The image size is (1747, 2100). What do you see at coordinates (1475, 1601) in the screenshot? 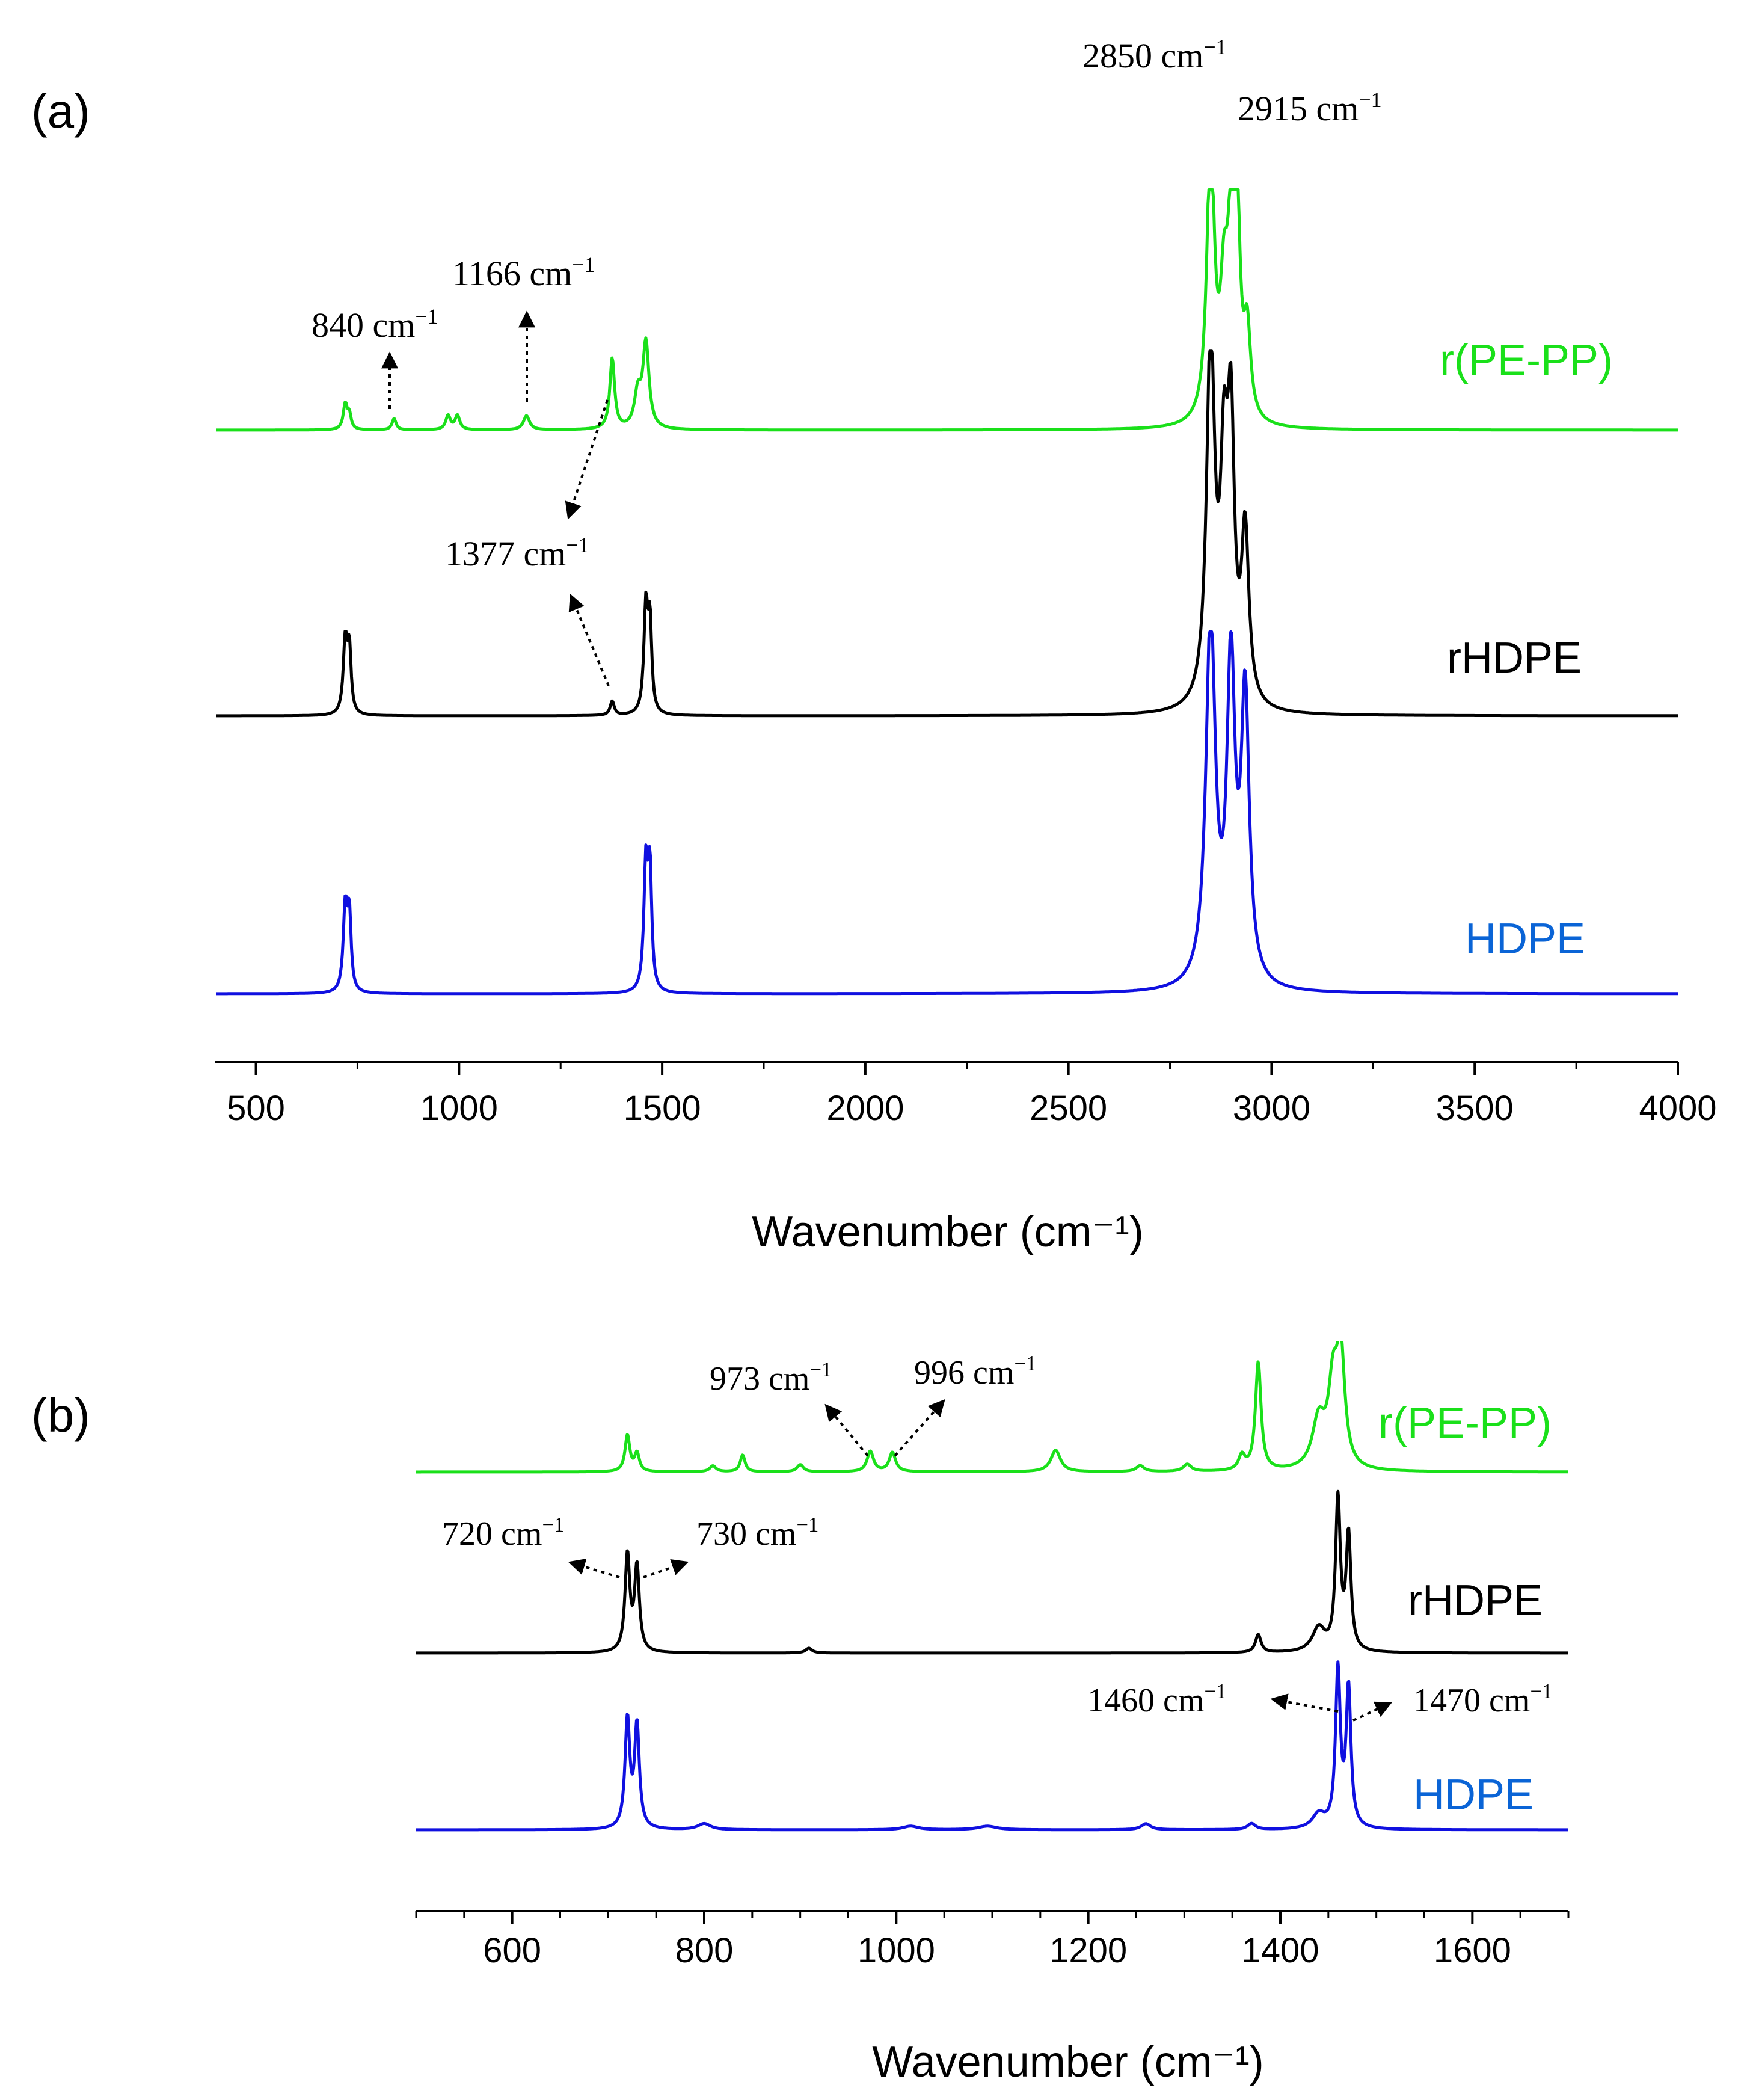
I see `series-label-rhdpe-b: rHDPE` at bounding box center [1475, 1601].